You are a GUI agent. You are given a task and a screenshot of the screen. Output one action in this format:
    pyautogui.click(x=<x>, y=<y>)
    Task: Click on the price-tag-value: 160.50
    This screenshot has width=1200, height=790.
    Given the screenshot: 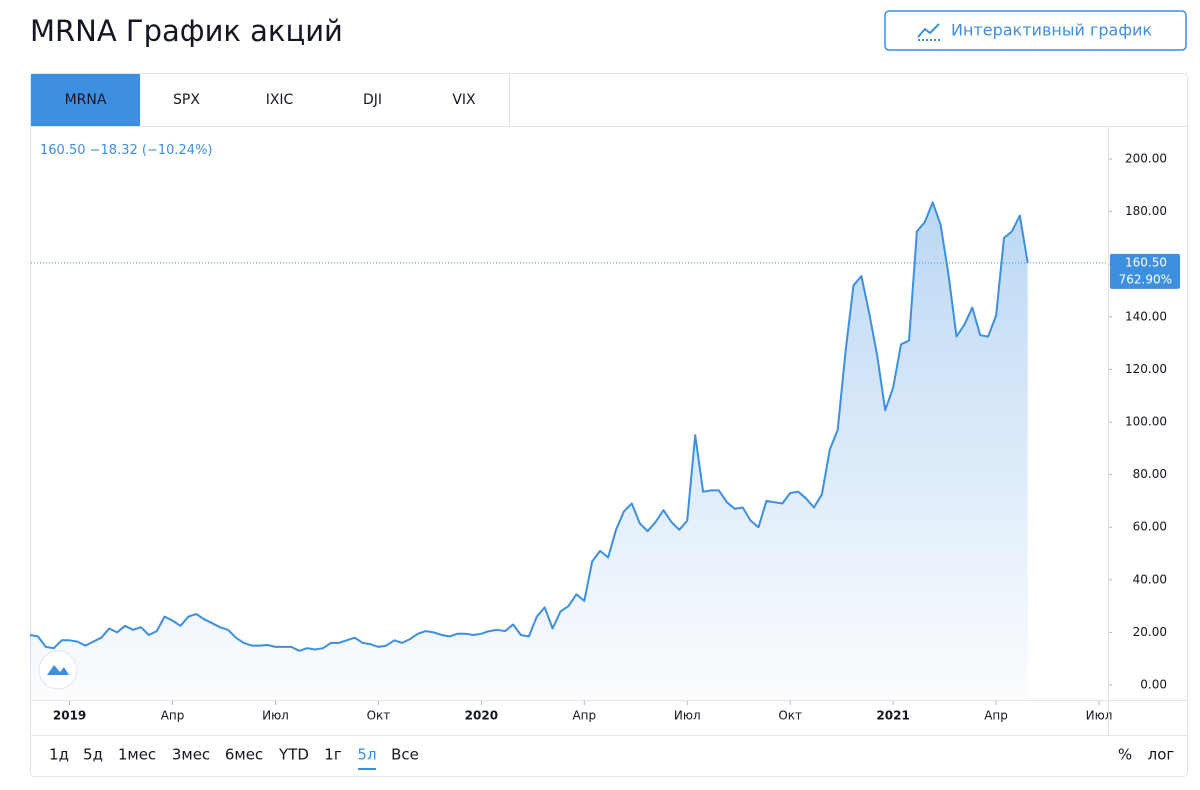 What is the action you would take?
    pyautogui.click(x=1146, y=262)
    